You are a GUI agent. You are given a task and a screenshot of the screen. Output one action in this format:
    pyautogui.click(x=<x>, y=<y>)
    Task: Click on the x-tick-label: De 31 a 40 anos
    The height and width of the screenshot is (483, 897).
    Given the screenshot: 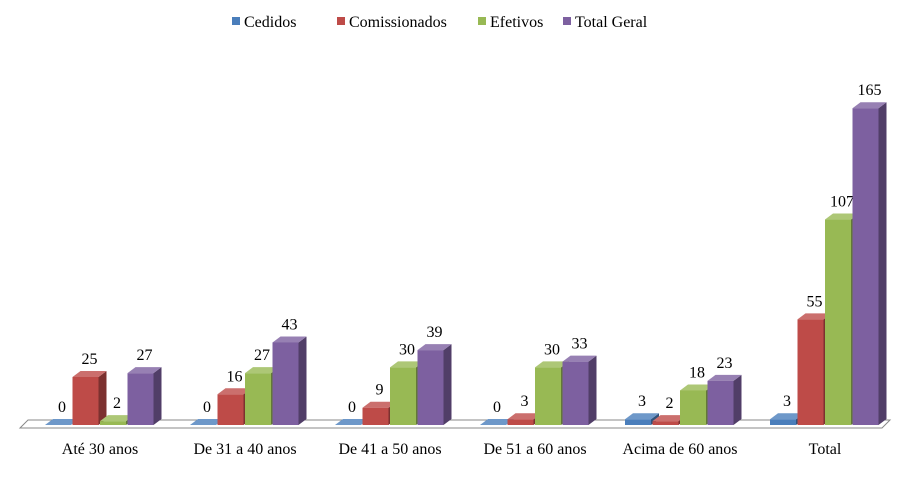 What is the action you would take?
    pyautogui.click(x=245, y=449)
    